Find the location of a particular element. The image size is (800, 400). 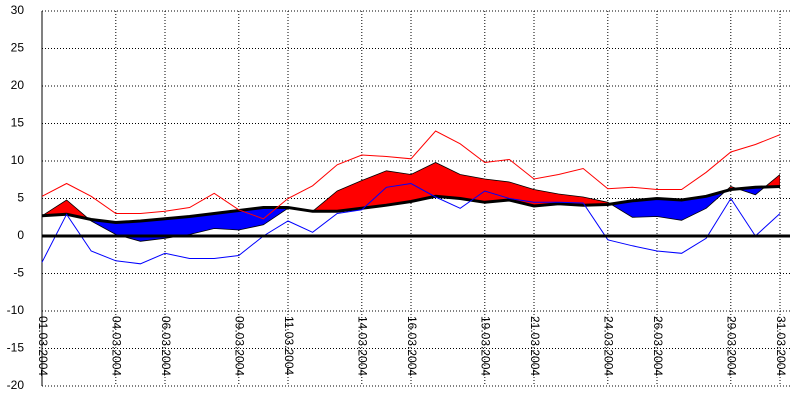

x-tick-label: 26.03.2004 is located at coordinates (658, 346).